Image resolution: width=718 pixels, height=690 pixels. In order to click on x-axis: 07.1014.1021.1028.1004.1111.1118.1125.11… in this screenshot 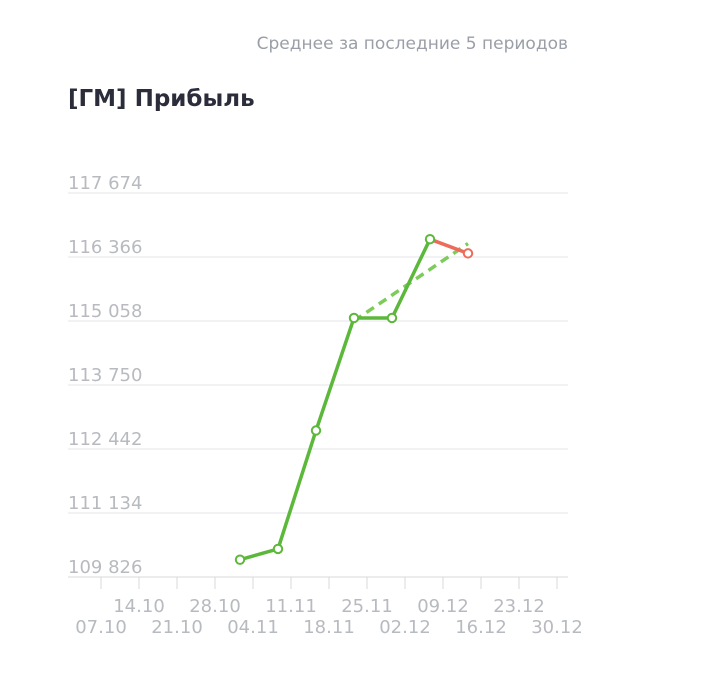, I will do `click(325, 607)`.